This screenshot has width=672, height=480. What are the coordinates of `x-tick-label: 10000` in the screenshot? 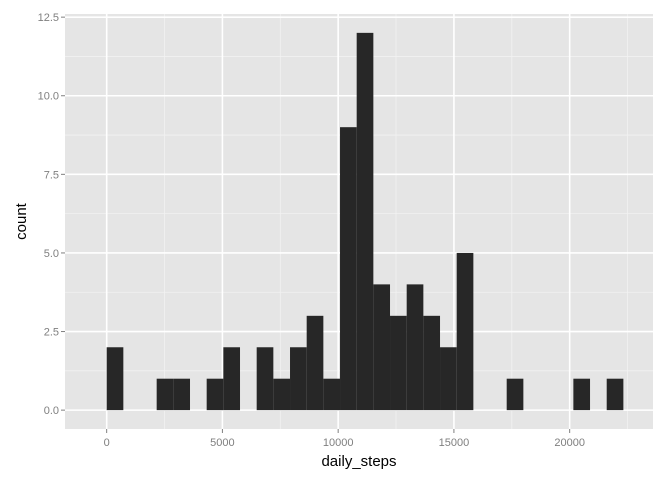 It's located at (338, 443).